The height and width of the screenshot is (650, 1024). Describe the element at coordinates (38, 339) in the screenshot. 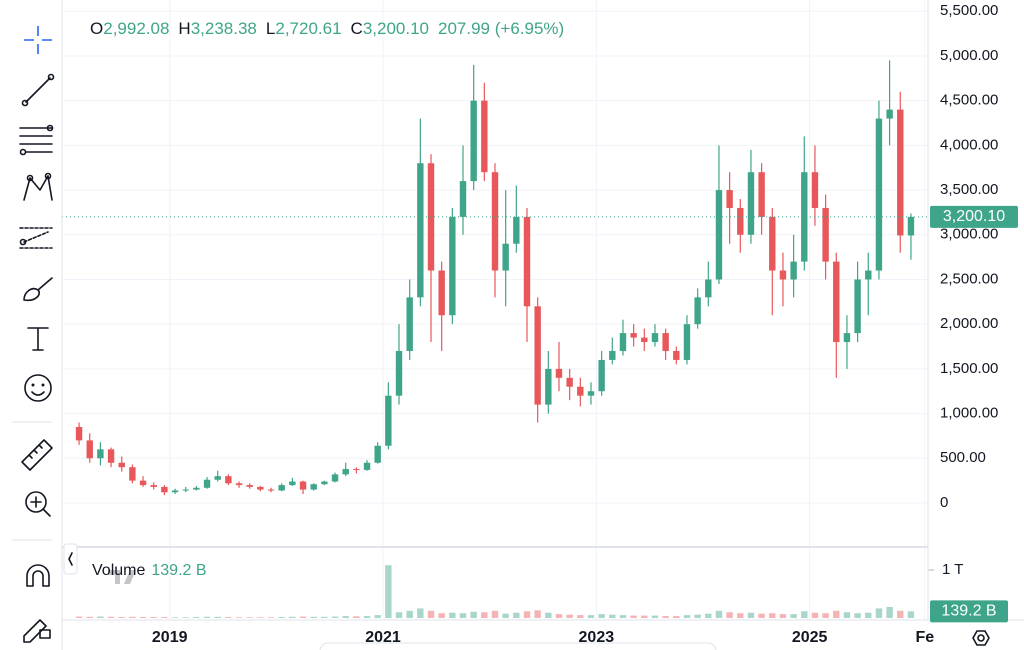

I see `text-tool` at that location.